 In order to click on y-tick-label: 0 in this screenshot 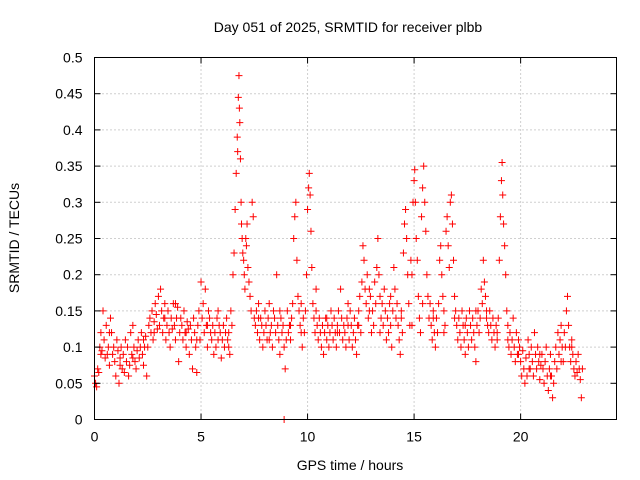, I will do `click(79, 420)`.